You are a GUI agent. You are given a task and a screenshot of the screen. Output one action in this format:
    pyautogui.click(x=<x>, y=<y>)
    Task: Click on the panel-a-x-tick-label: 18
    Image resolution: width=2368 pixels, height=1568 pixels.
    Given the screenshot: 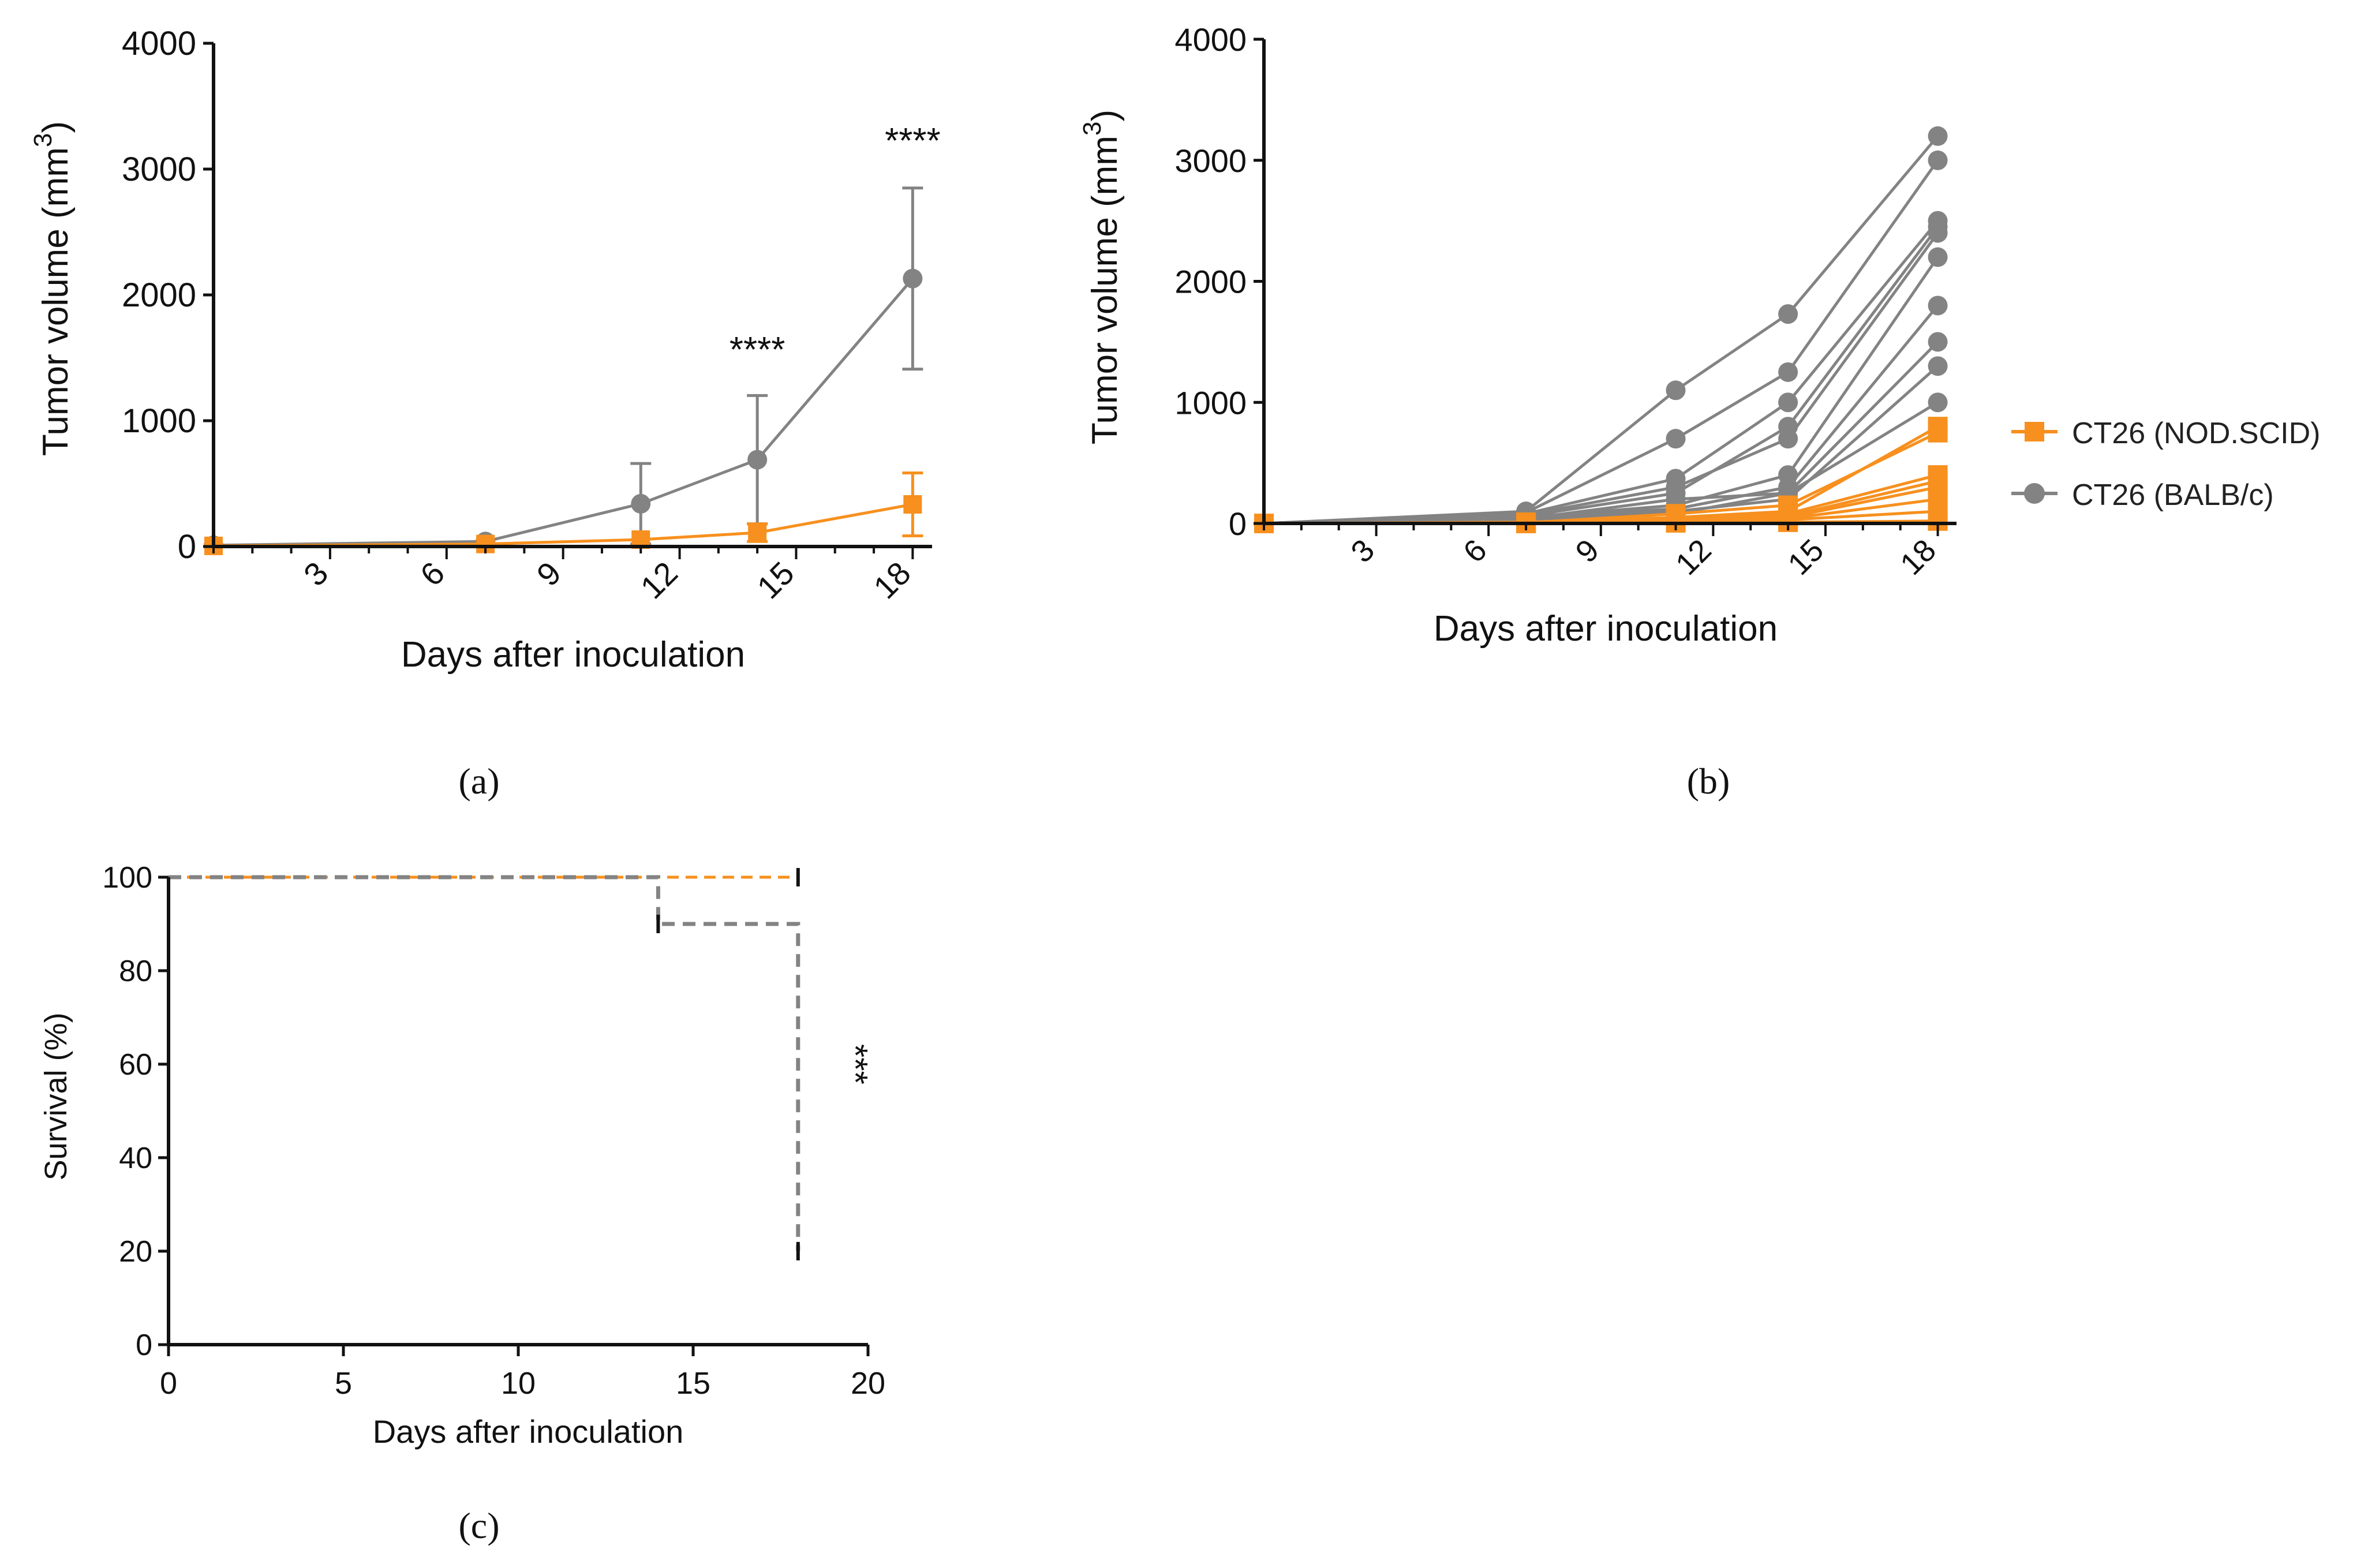 What is the action you would take?
    pyautogui.click(x=892, y=580)
    